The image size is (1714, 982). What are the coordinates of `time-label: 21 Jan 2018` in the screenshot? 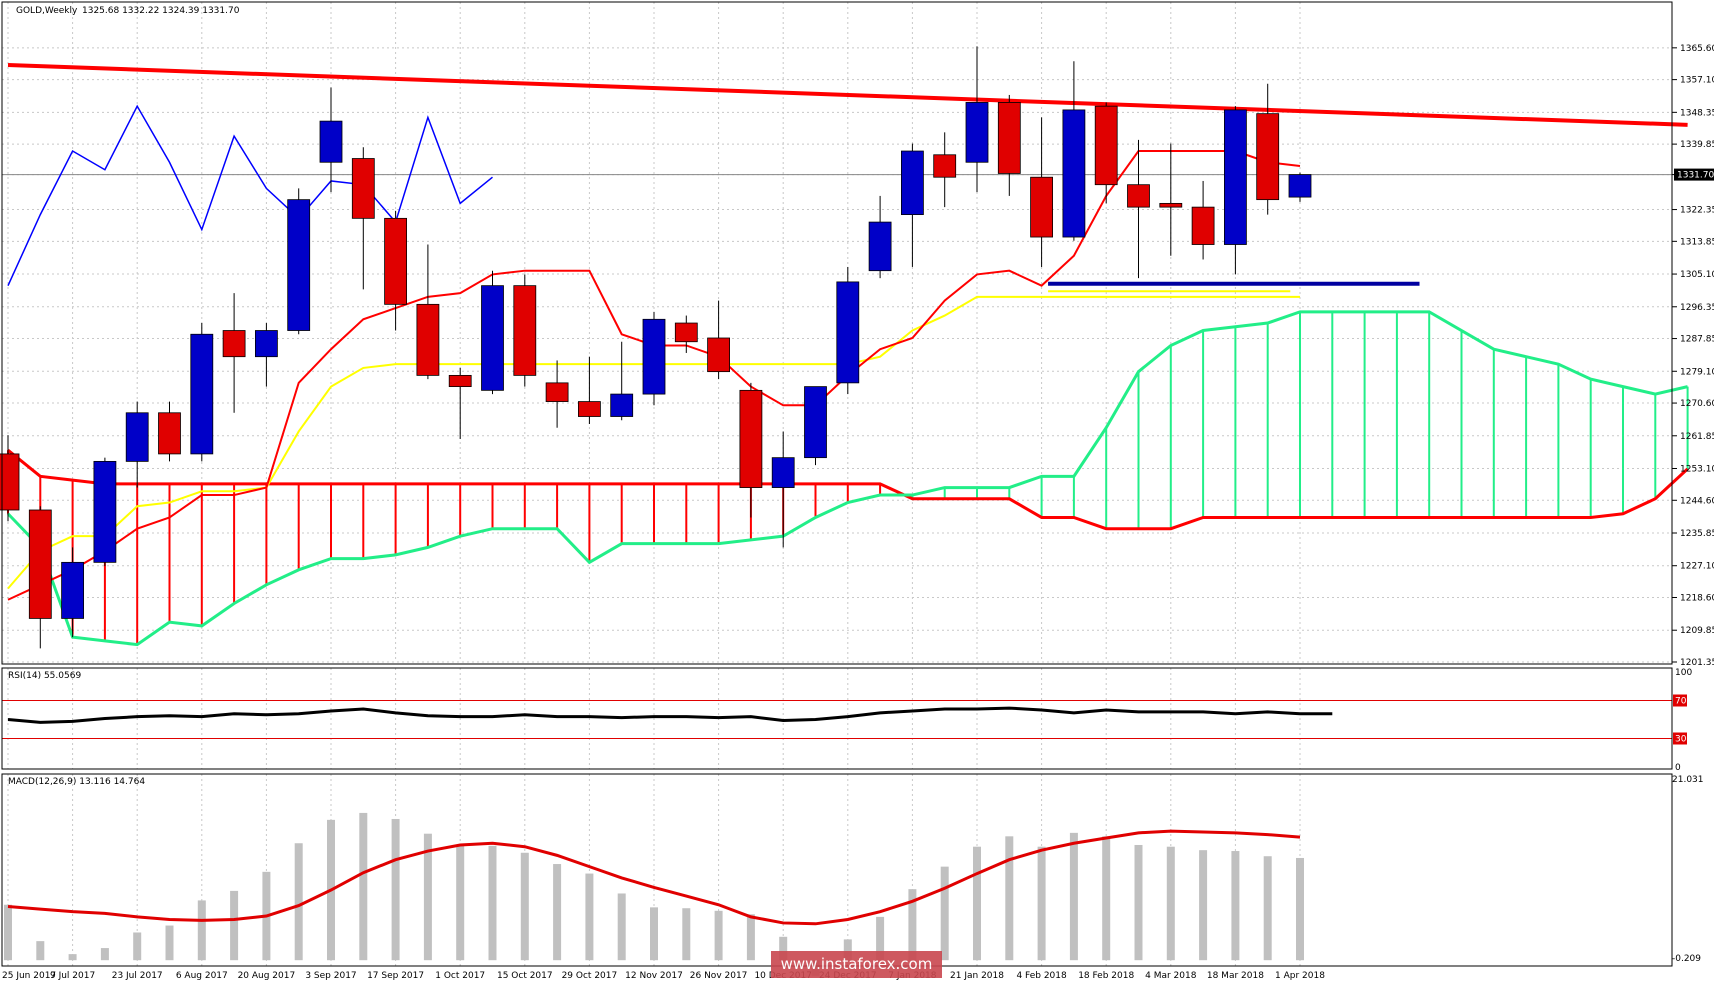 It's located at (977, 976).